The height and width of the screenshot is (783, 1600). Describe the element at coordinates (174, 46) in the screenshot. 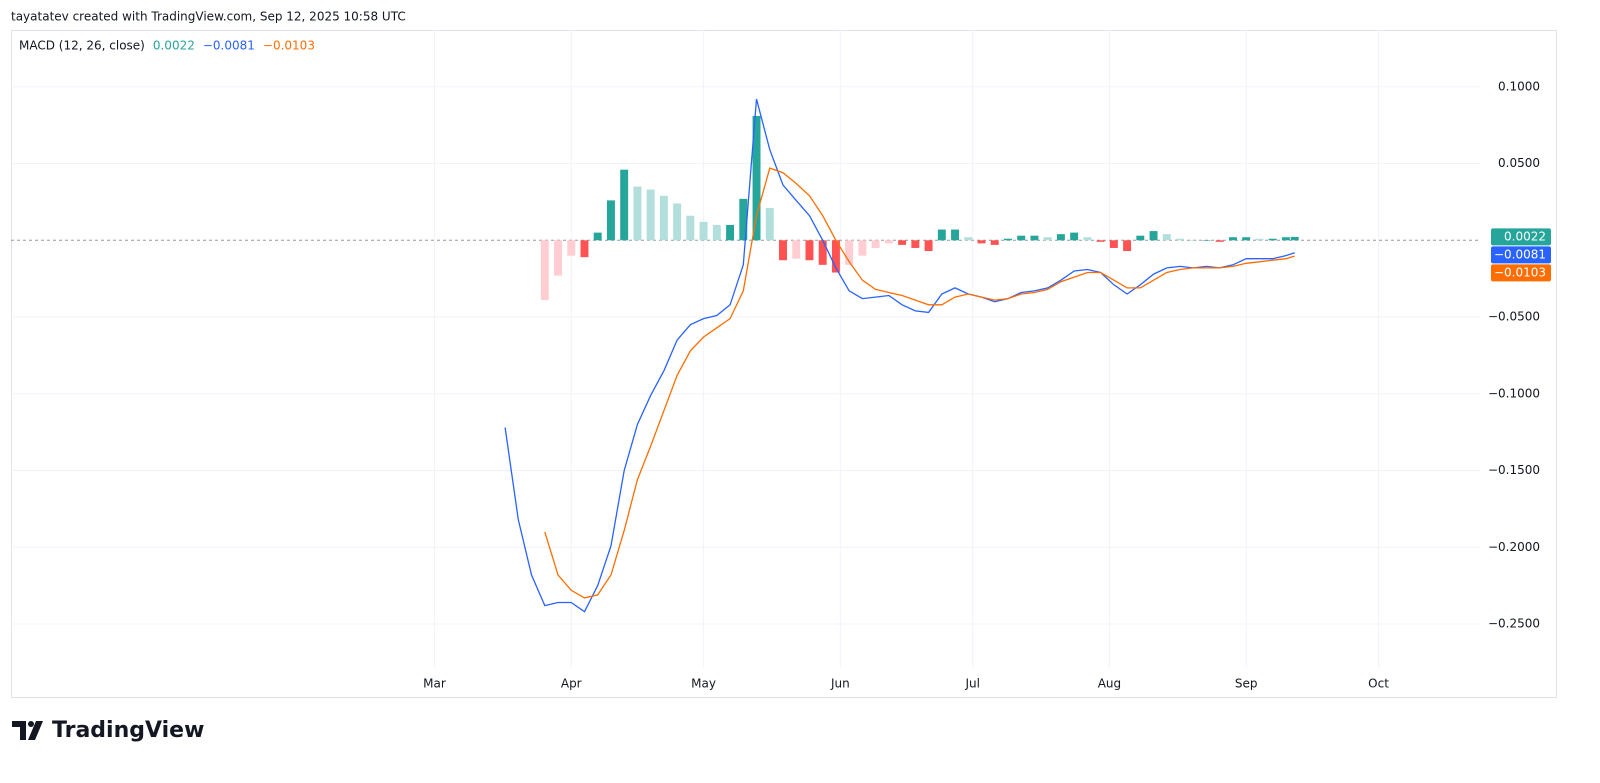

I see `legend-value: 0.0022` at that location.